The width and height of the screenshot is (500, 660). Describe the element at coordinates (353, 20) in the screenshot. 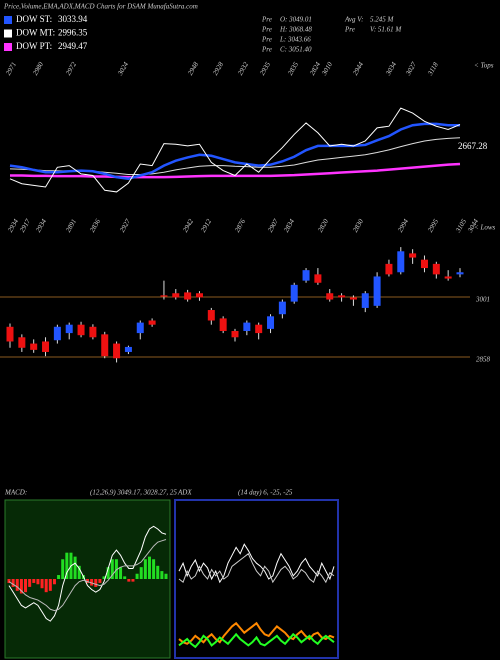

I see `info-label: Avg V:` at that location.